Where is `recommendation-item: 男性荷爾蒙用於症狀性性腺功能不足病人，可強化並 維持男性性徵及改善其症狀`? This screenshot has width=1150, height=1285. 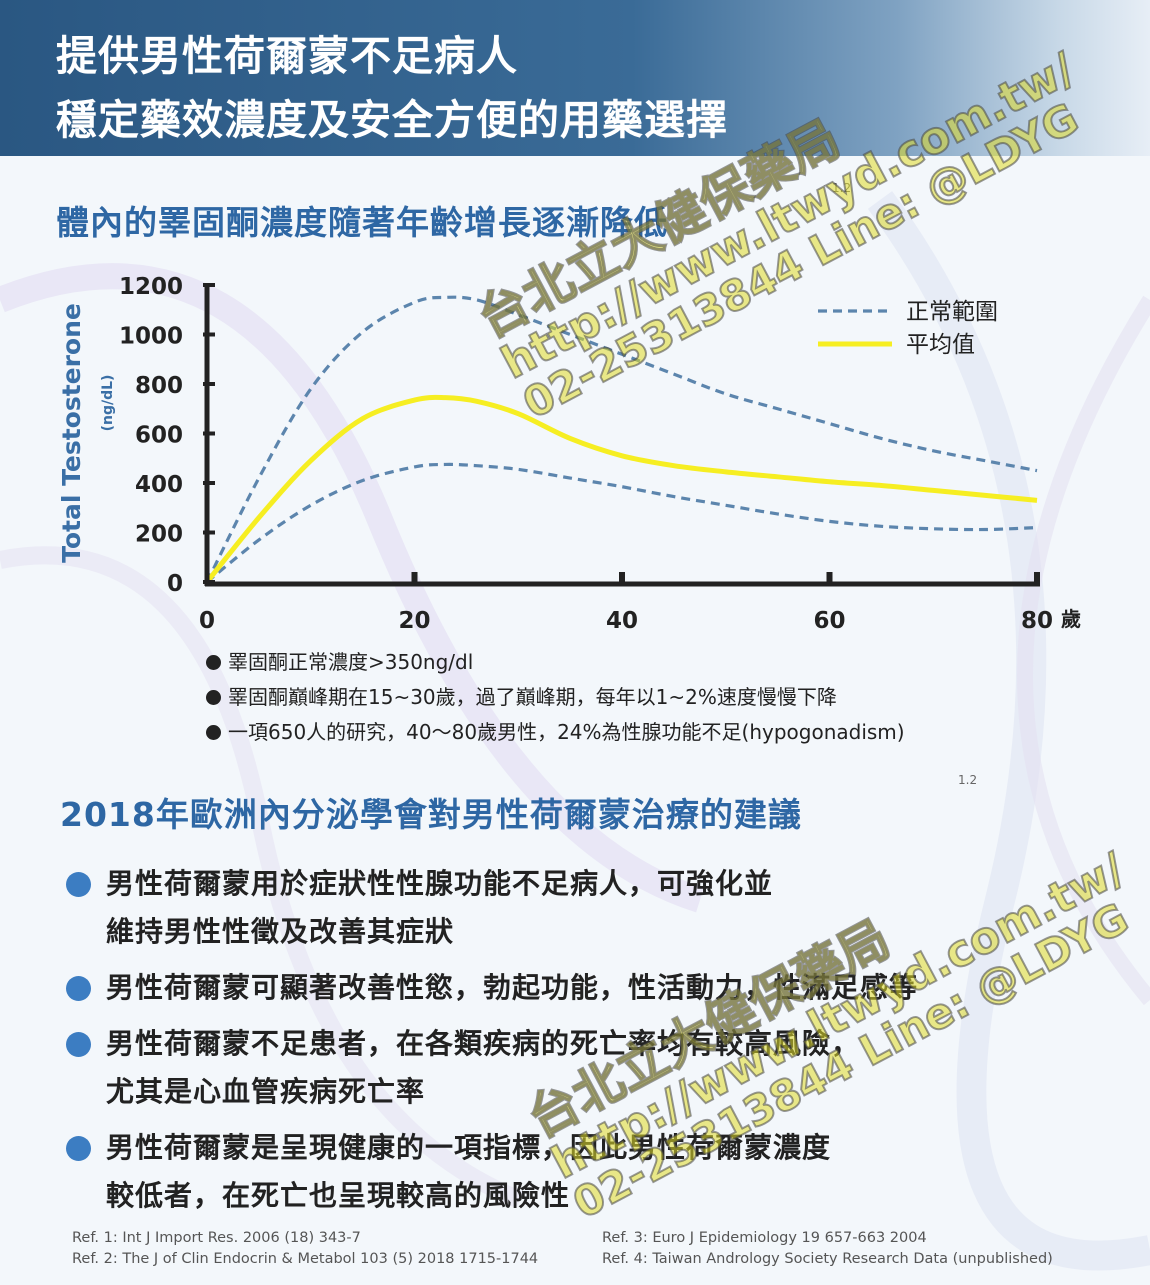
recommendation-item: 男性荷爾蒙用於症狀性性腺功能不足病人，可強化並 維持男性性徵及改善其症狀 is located at coordinates (492, 908).